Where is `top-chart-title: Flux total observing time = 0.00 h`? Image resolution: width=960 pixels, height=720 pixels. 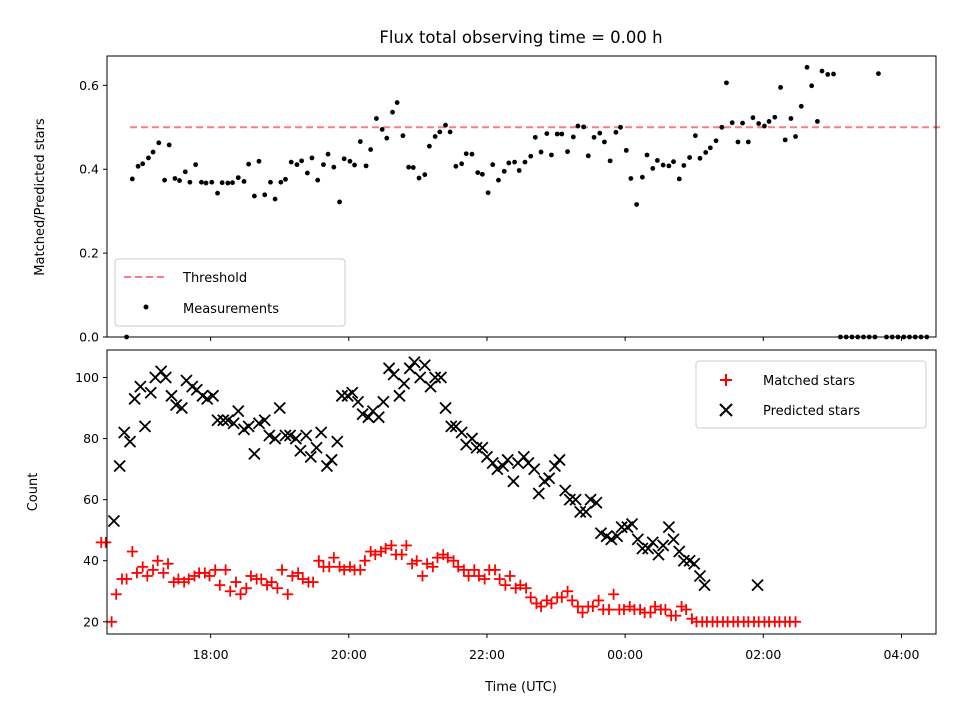
top-chart-title: Flux total observing time = 0.00 h is located at coordinates (520, 37).